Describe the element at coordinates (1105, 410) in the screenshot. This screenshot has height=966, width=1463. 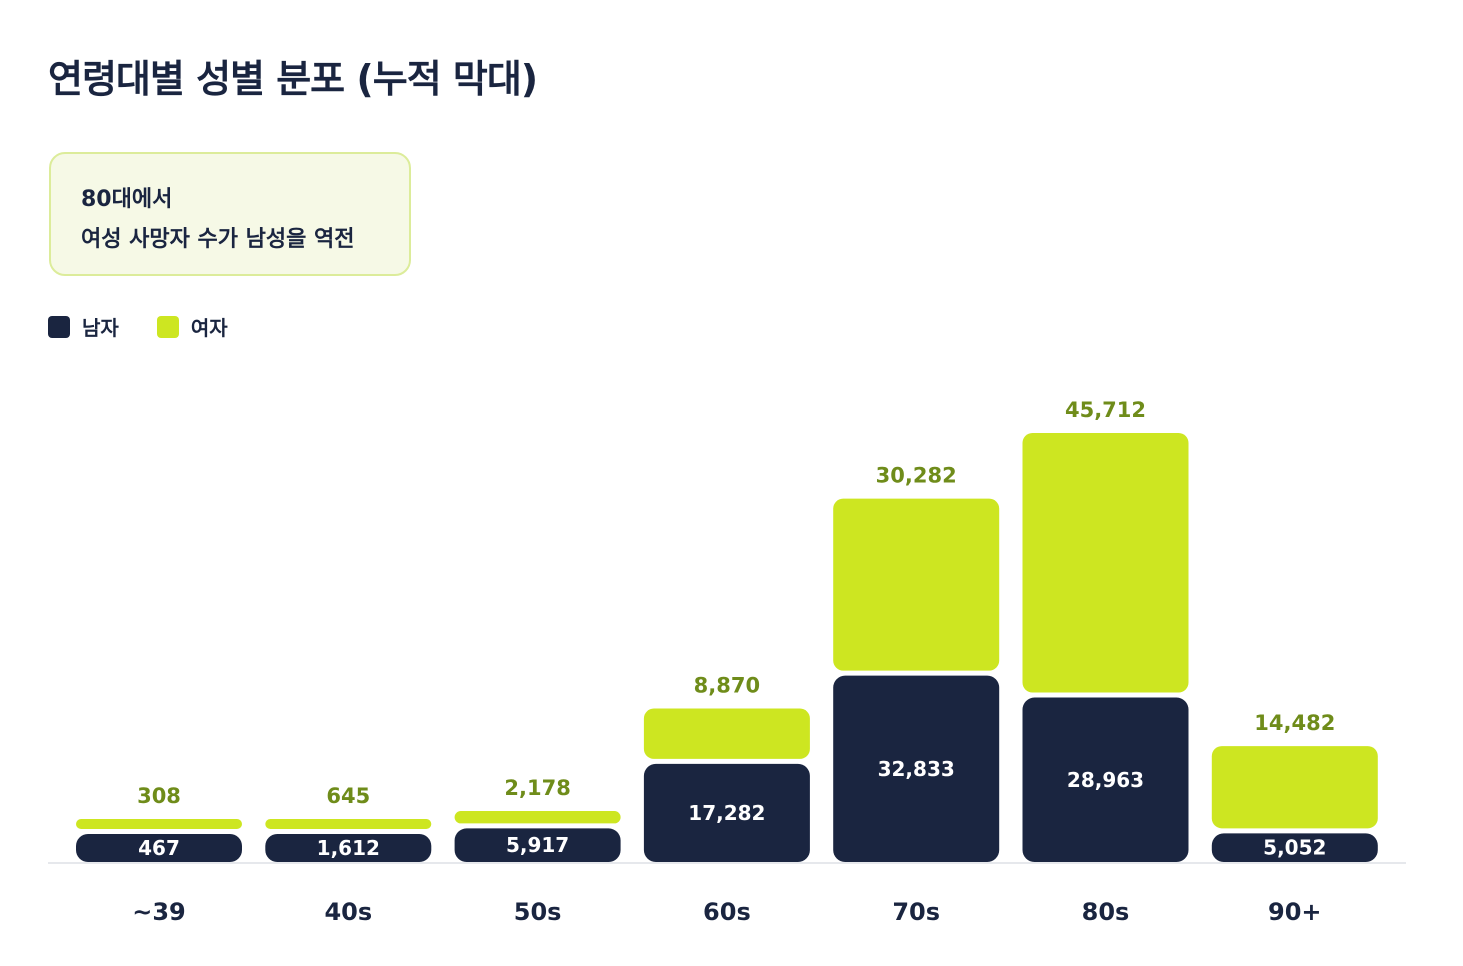
I see `data-label-female-5: 45,712` at that location.